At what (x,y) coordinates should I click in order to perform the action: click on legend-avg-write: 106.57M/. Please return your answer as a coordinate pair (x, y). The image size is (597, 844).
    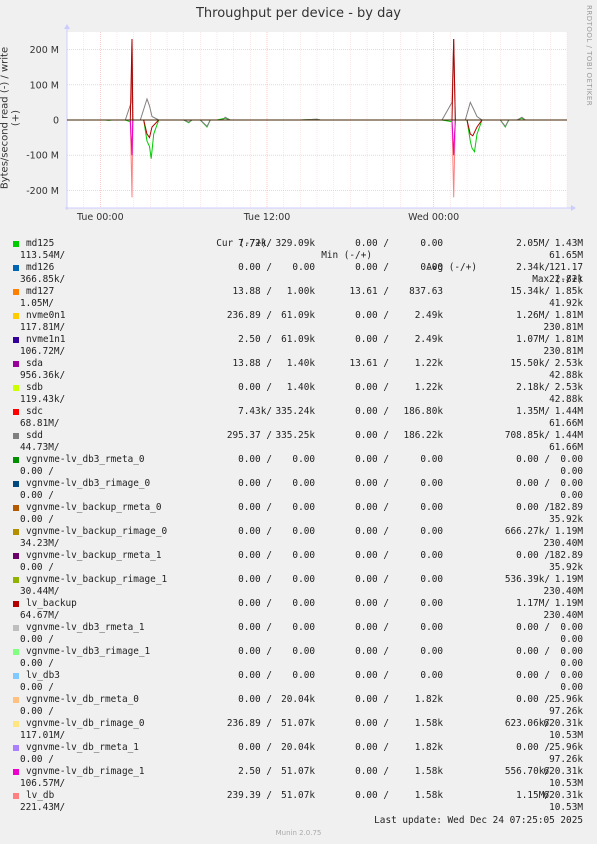
    Looking at the image, I should click on (43, 783).